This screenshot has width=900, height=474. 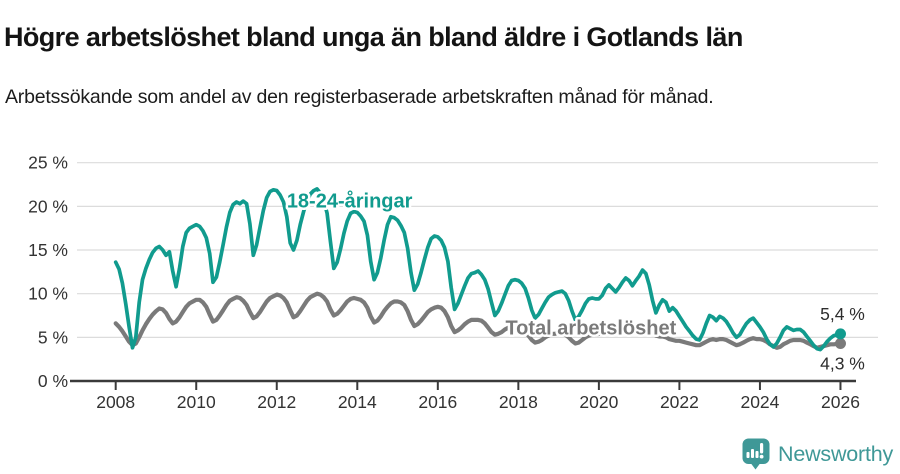 What do you see at coordinates (598, 402) in the screenshot?
I see `x-axis-label: 2020` at bounding box center [598, 402].